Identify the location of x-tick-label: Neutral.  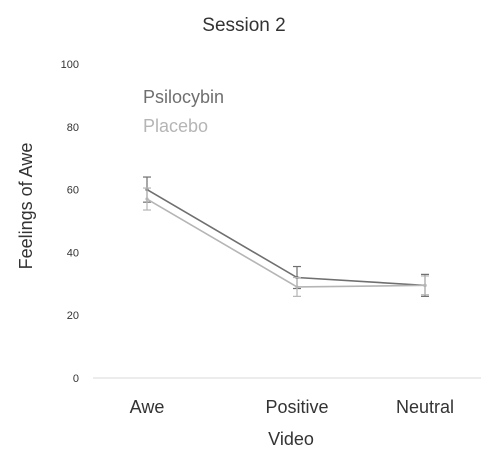
(425, 407).